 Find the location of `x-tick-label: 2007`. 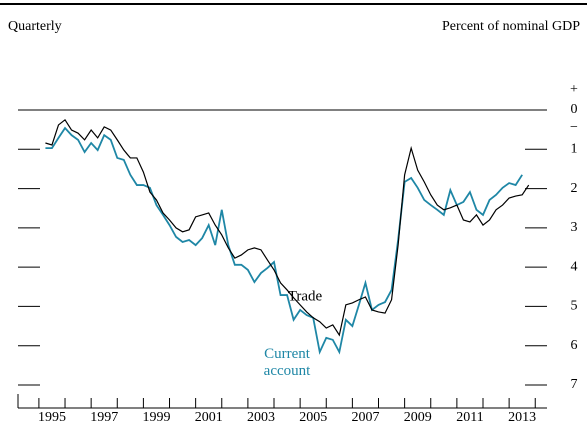

x-tick-label: 2007 is located at coordinates (365, 417).